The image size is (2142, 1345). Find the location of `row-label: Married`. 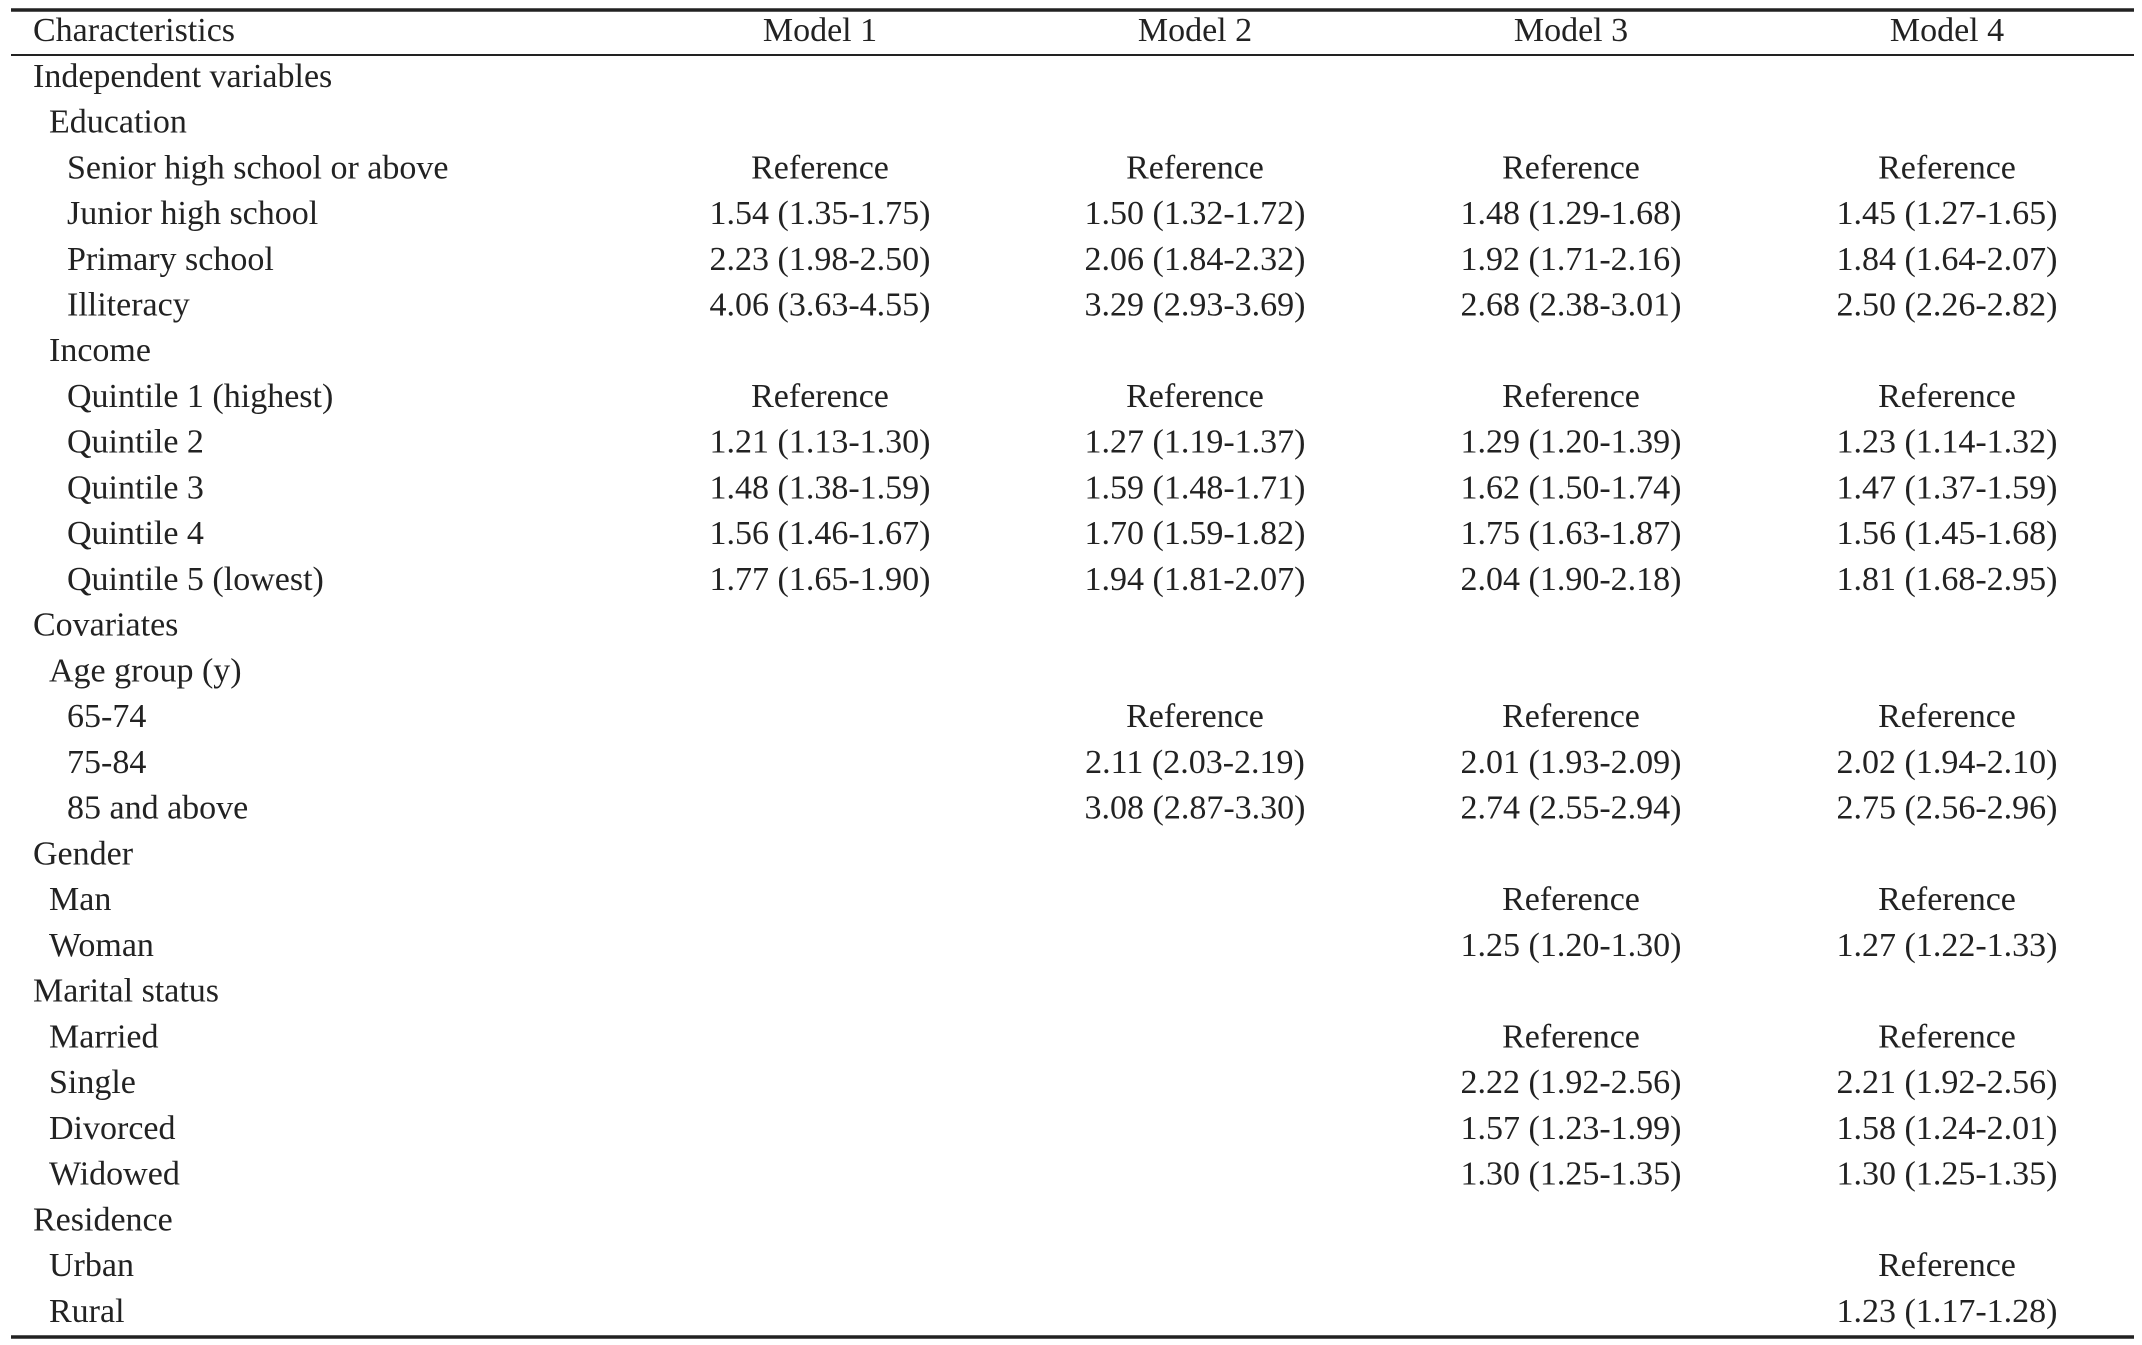

row-label: Married is located at coordinates (104, 1036).